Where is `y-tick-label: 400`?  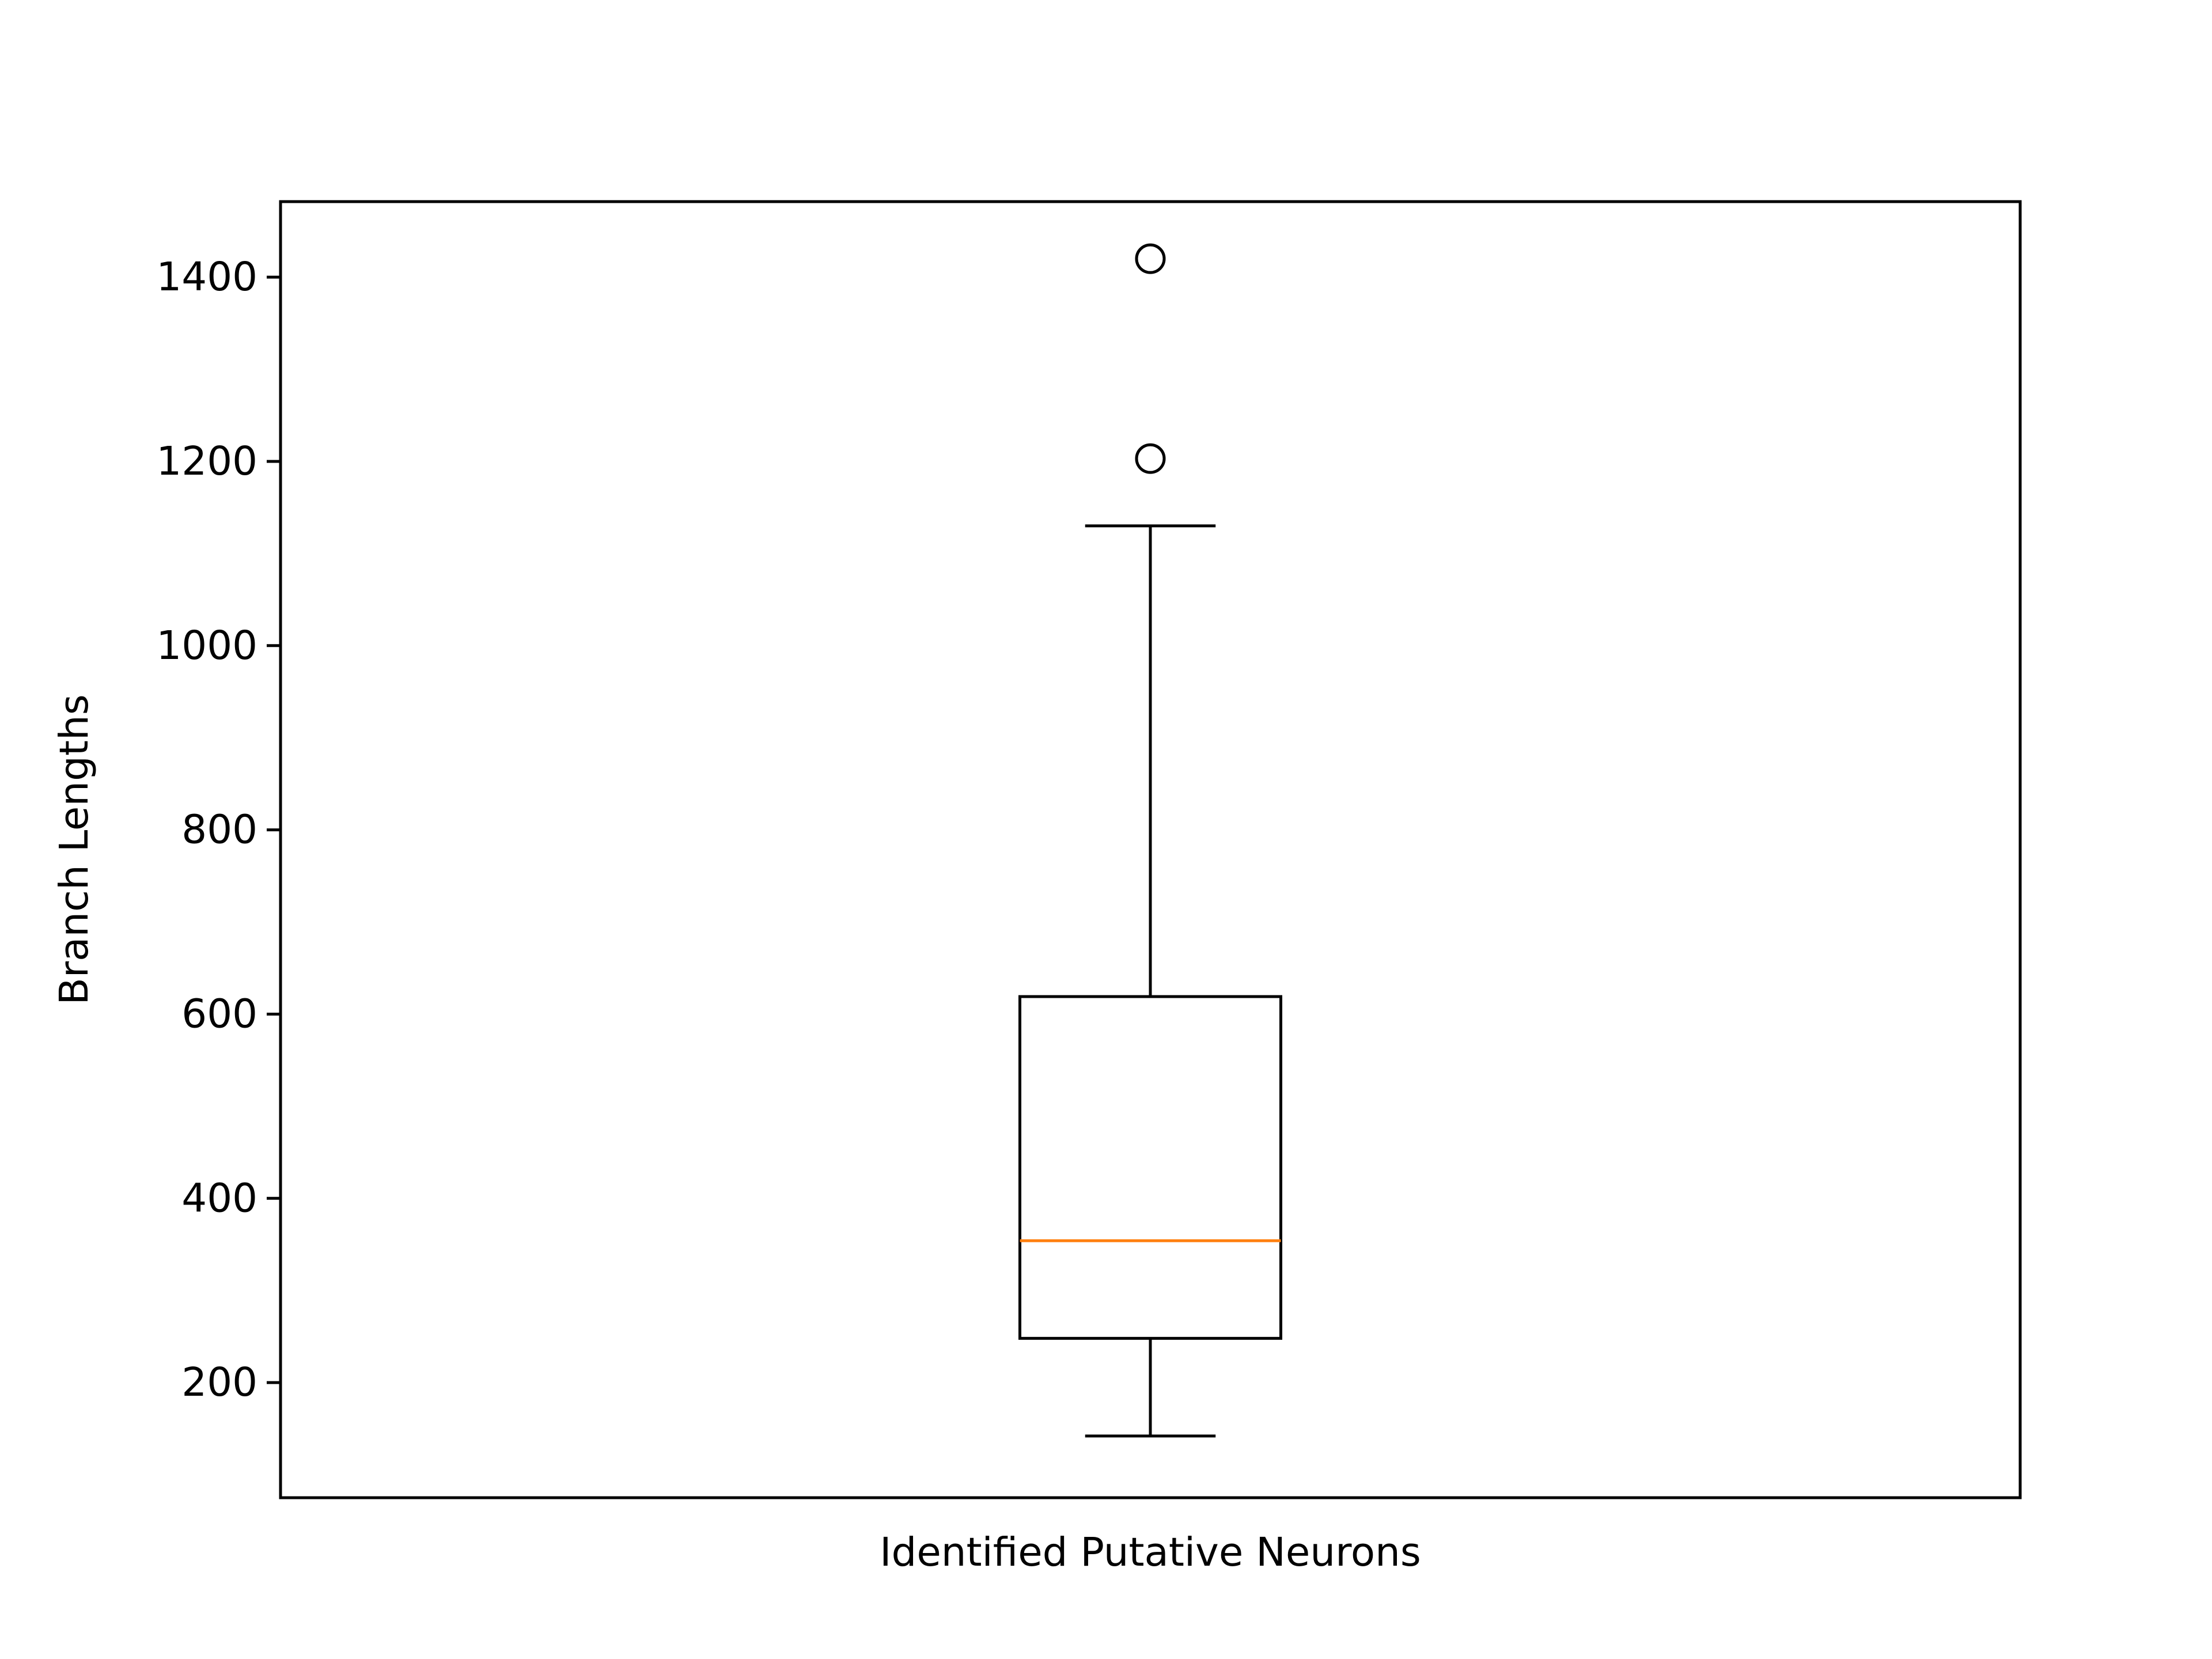
y-tick-label: 400 is located at coordinates (219, 1198).